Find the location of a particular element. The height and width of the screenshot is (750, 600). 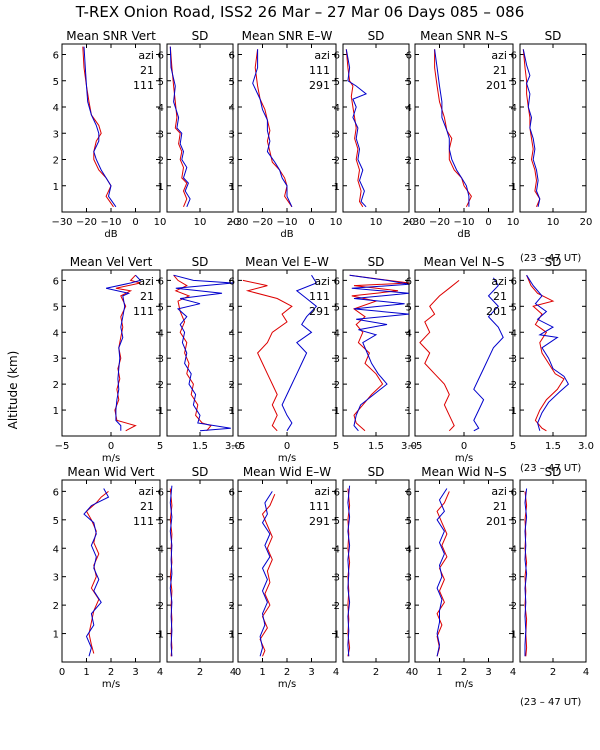

legend-red: 21 is located at coordinates (500, 70).